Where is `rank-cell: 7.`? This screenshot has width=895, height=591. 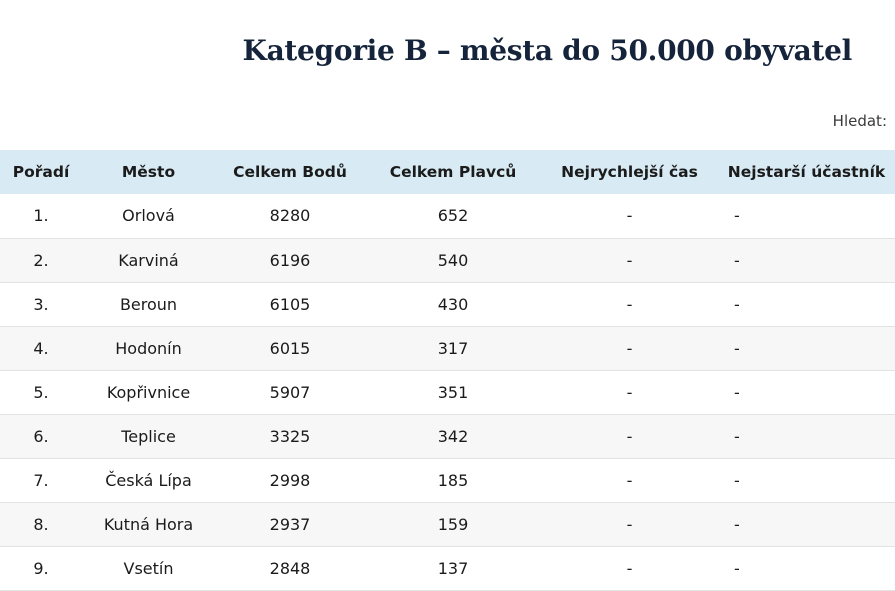
rank-cell: 7. is located at coordinates (41, 480).